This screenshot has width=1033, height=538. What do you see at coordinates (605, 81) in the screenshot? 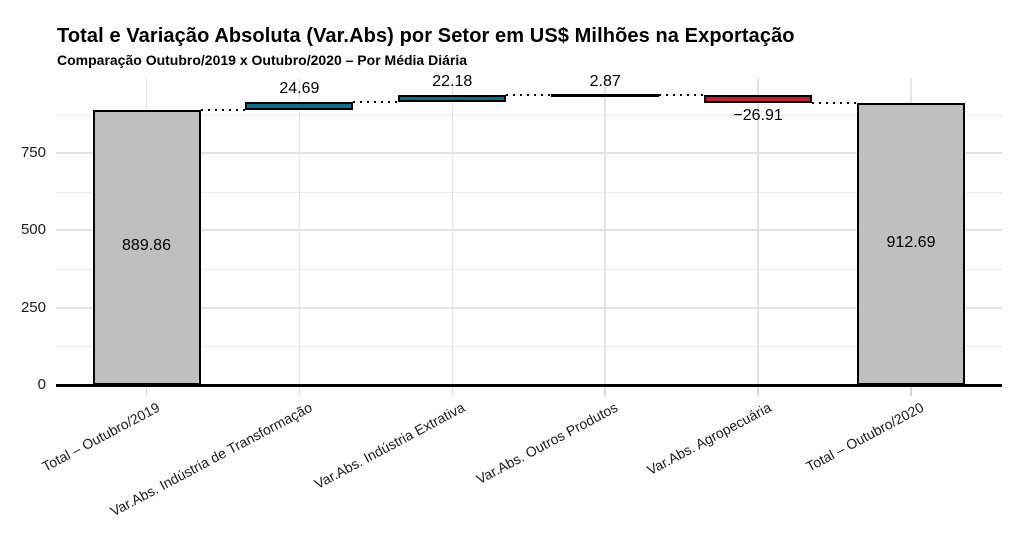
I see `bar-value-label-3: 2.87` at bounding box center [605, 81].